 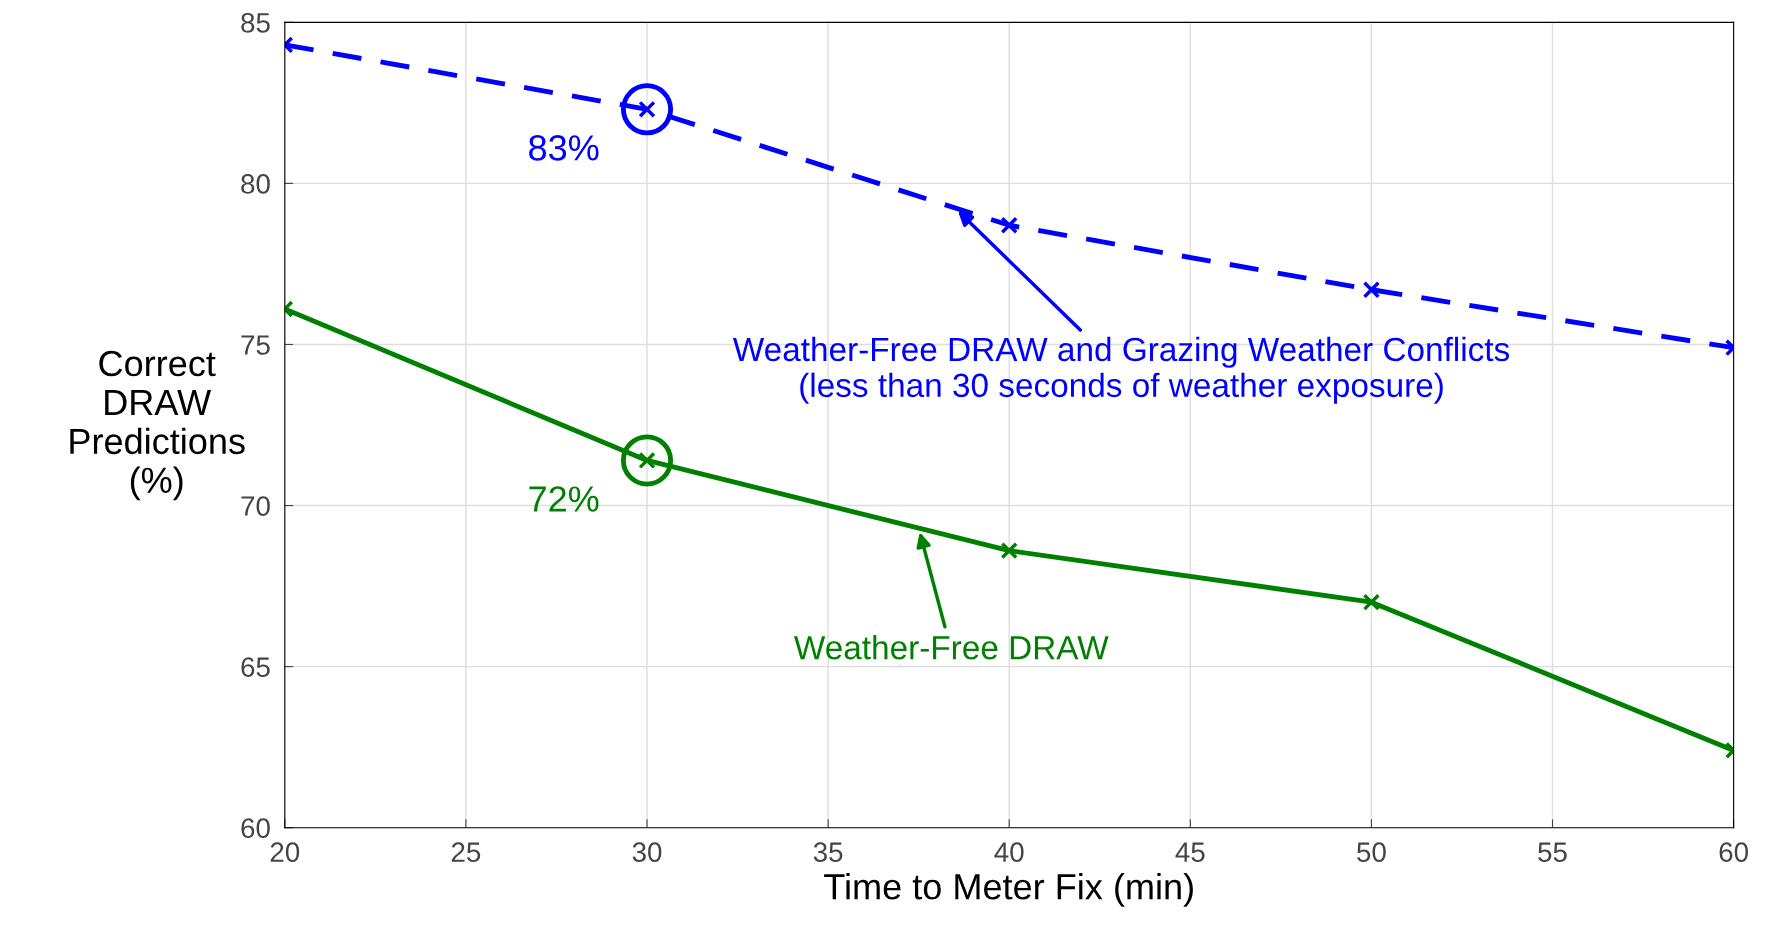 What do you see at coordinates (564, 148) in the screenshot?
I see `annotation: 83%` at bounding box center [564, 148].